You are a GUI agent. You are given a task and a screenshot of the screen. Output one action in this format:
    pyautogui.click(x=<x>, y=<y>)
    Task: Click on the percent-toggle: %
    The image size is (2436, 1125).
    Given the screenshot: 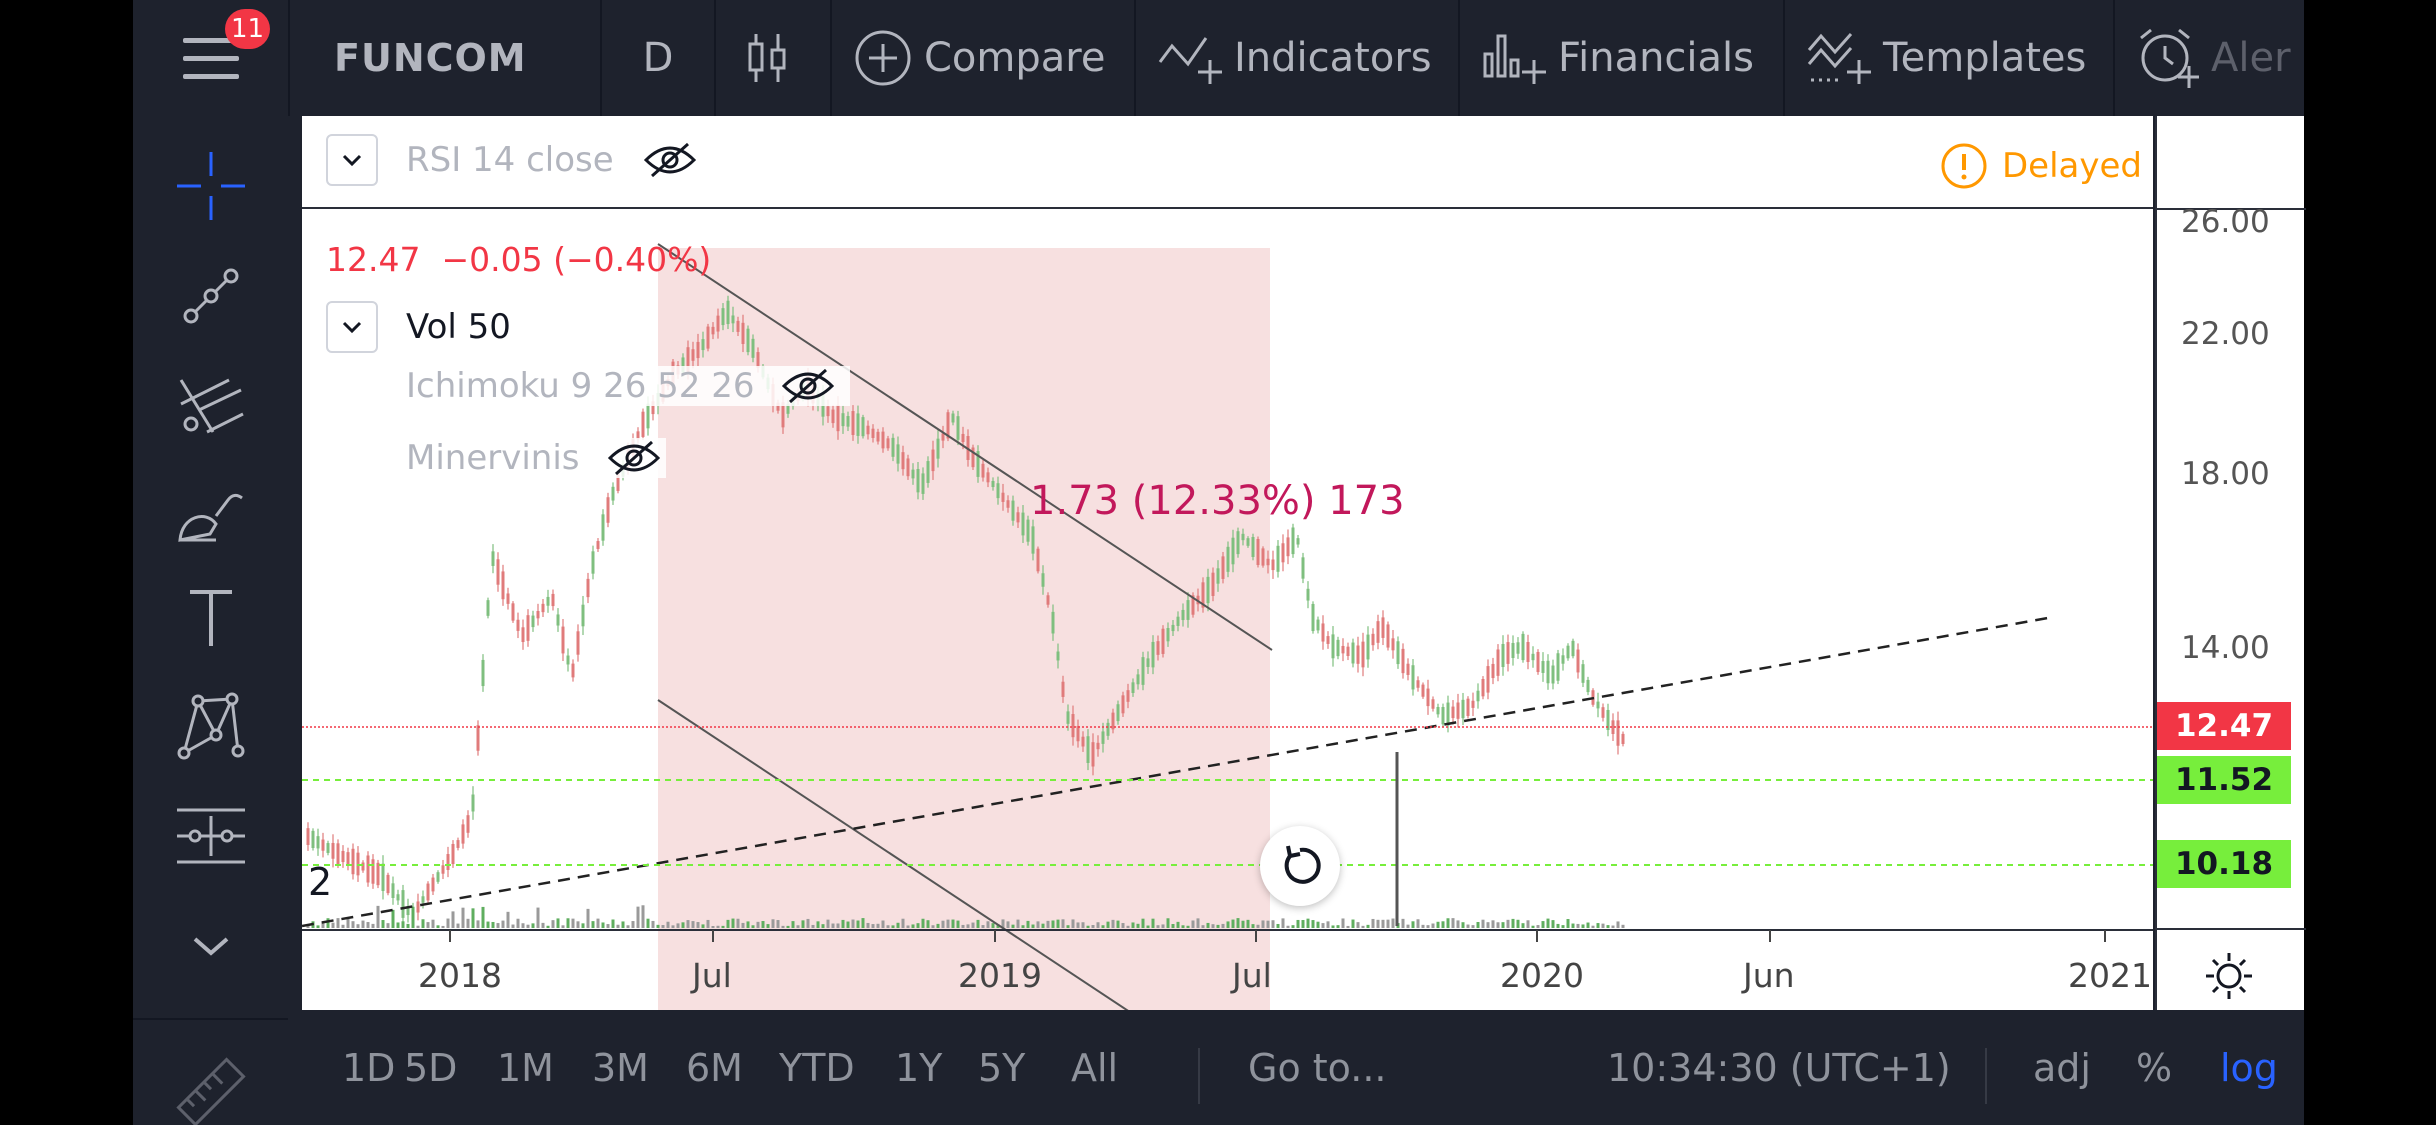 What is the action you would take?
    pyautogui.click(x=2154, y=1068)
    